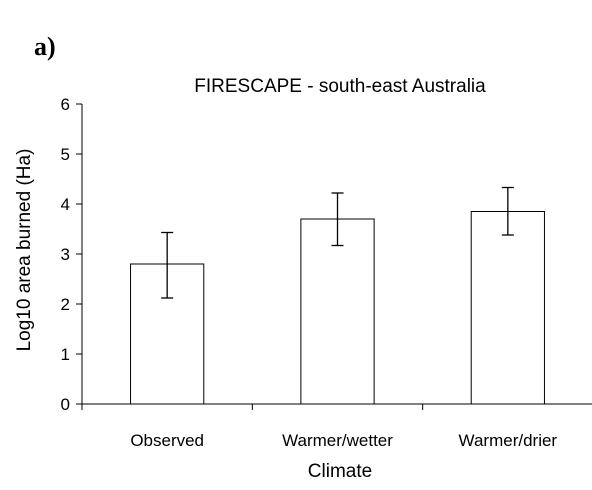 The width and height of the screenshot is (592, 490). I want to click on y-tick-label: 1, so click(65, 354).